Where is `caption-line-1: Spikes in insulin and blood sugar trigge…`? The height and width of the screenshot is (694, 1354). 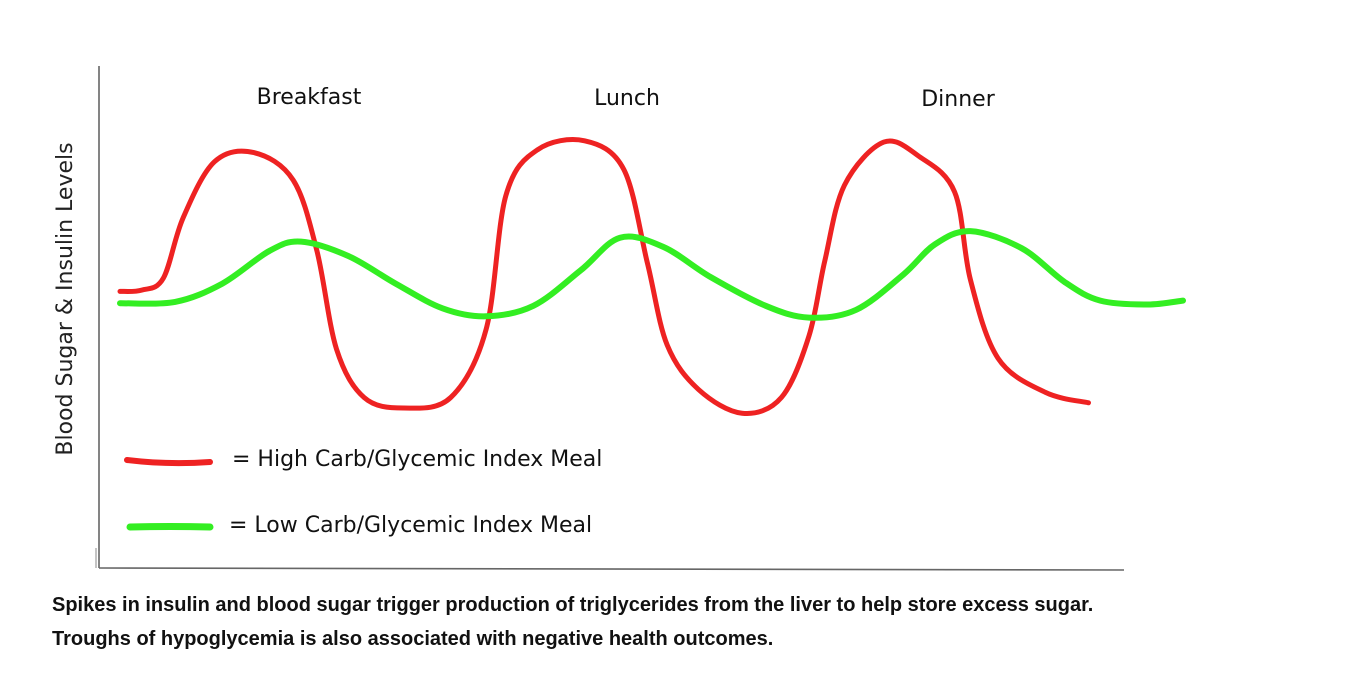
caption-line-1: Spikes in insulin and blood sugar trigge… is located at coordinates (573, 605).